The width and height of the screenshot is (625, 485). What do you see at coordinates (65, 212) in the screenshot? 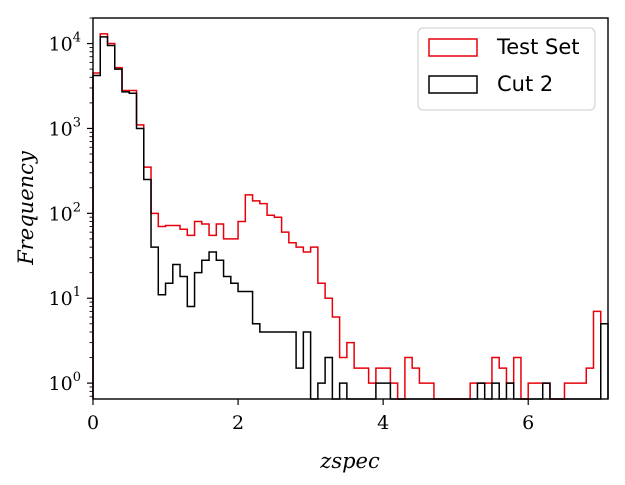
I see `y-tick-label: 10²` at bounding box center [65, 212].